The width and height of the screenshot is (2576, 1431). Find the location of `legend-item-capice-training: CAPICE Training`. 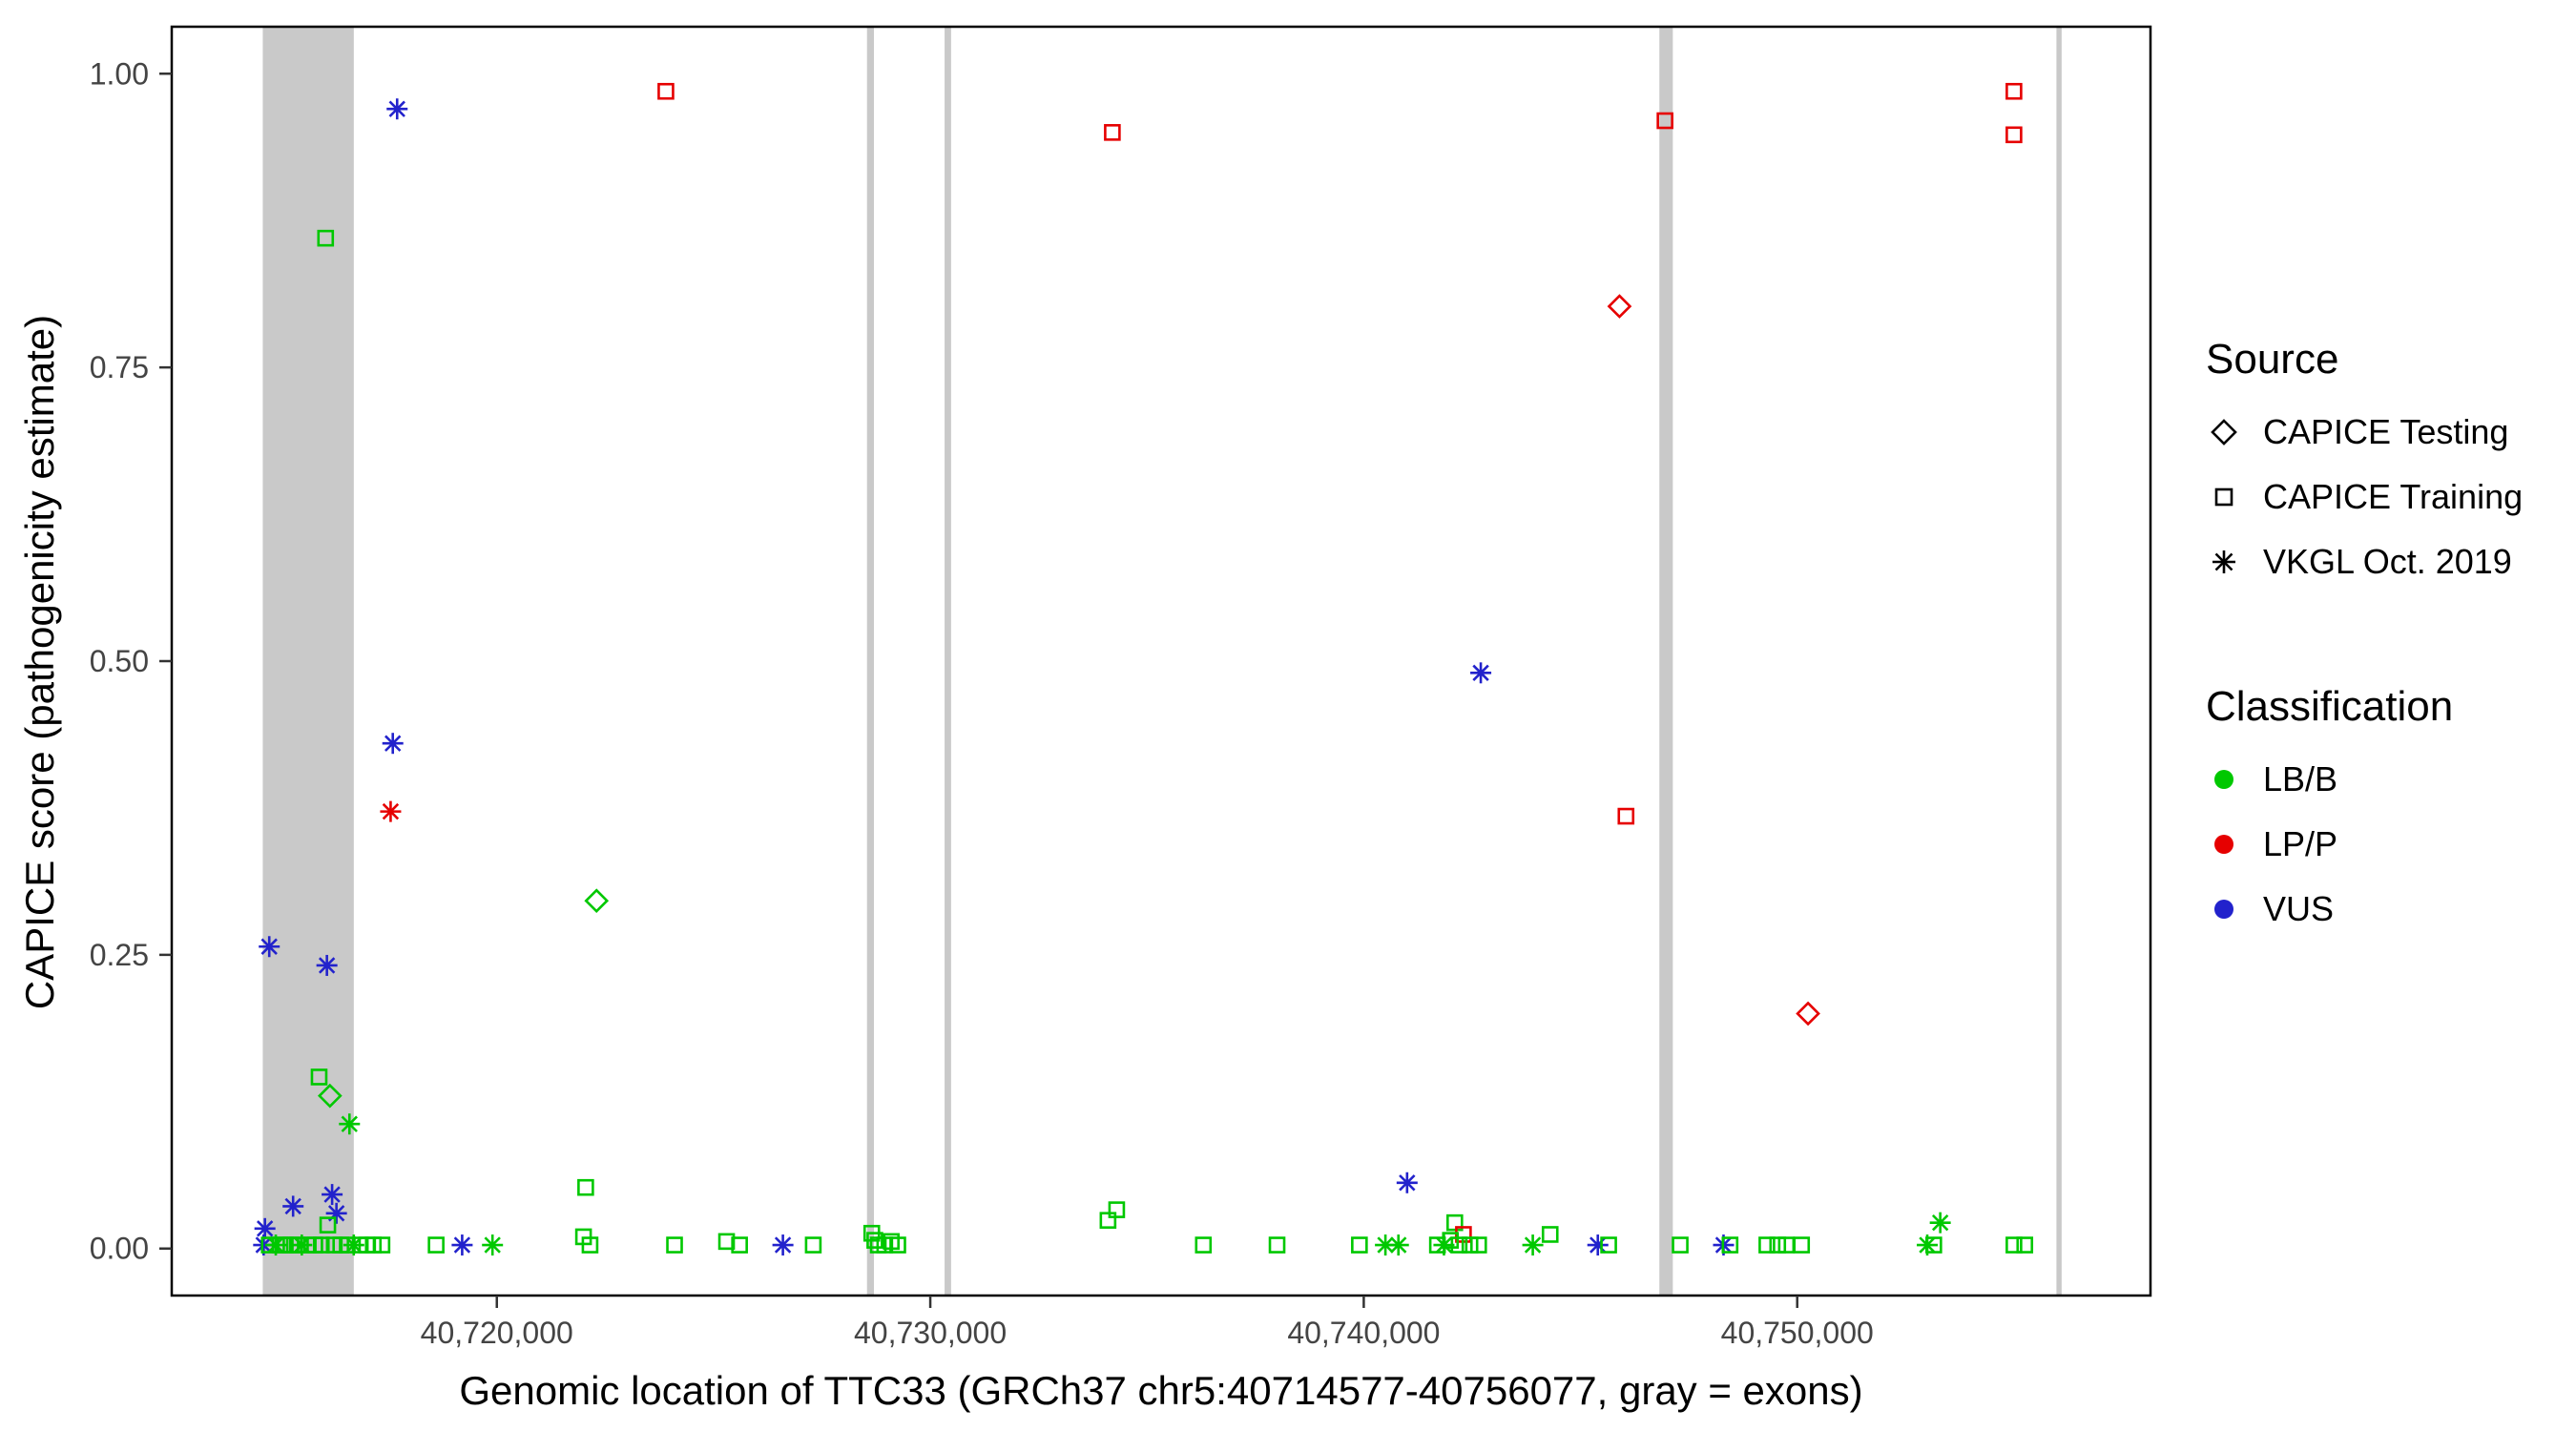

legend-item-capice-training: CAPICE Training is located at coordinates (2387, 497).